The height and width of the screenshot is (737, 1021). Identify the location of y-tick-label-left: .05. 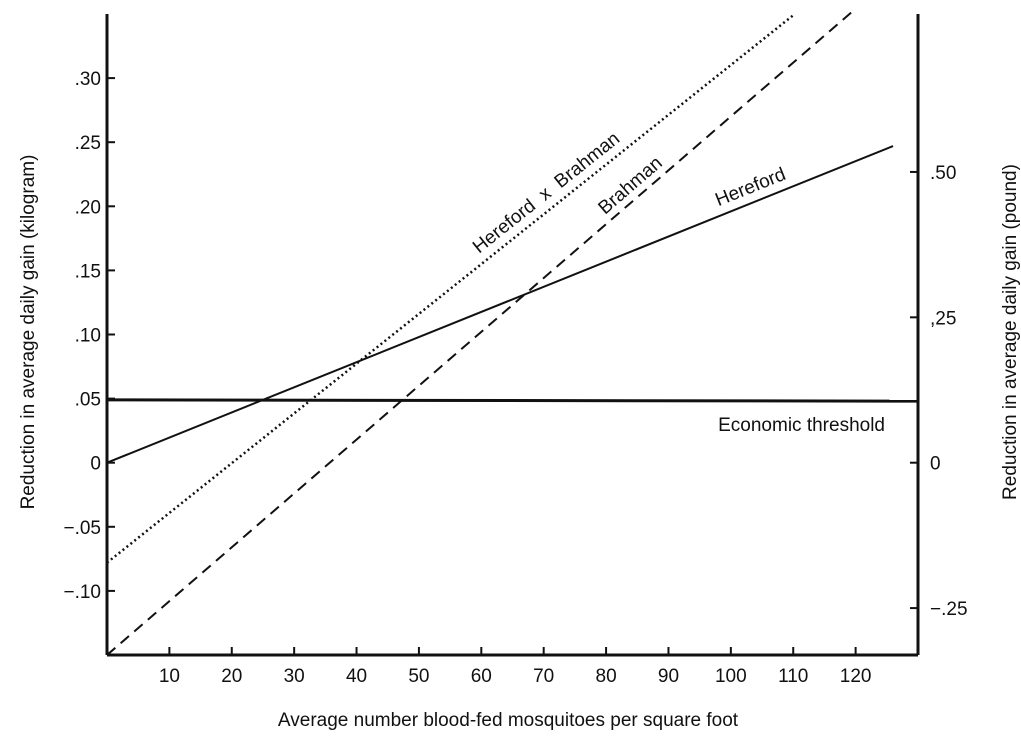
(88, 400).